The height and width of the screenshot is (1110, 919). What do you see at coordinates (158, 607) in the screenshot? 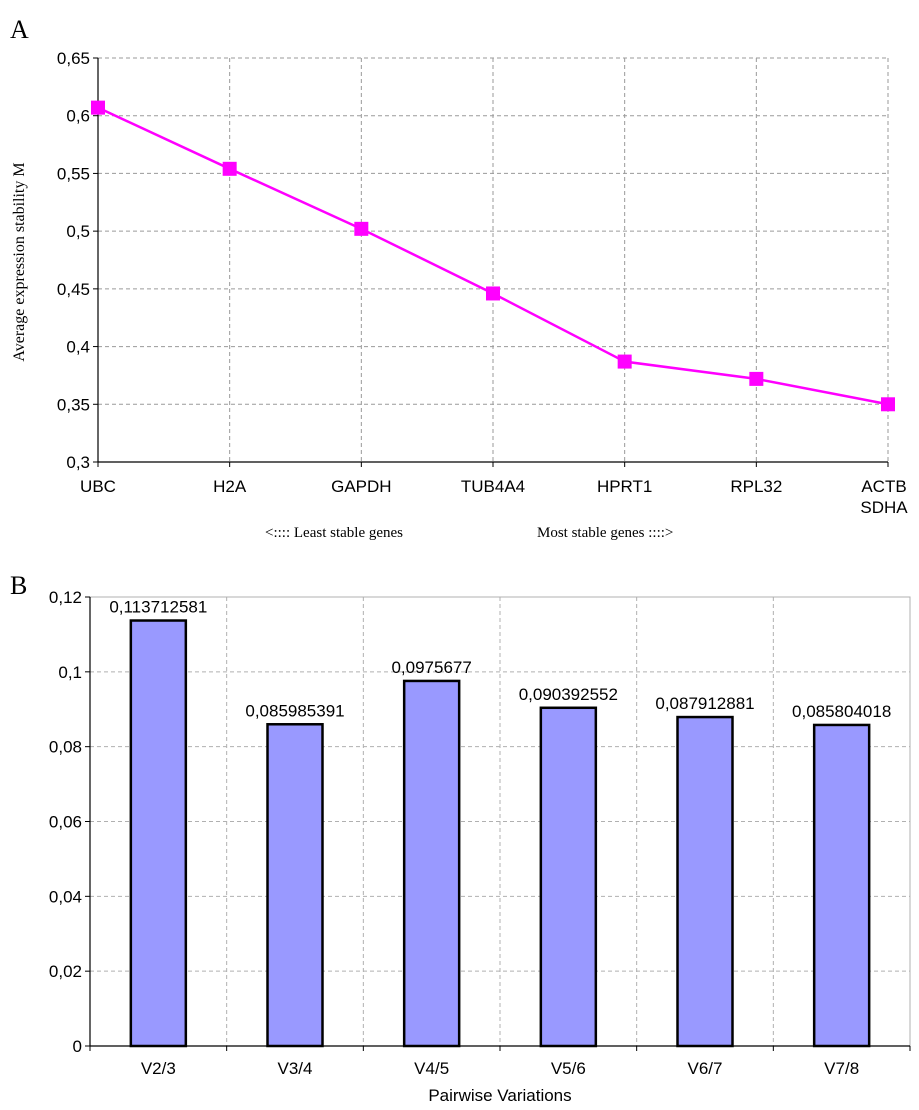
I see `data-label: 0,113712581` at bounding box center [158, 607].